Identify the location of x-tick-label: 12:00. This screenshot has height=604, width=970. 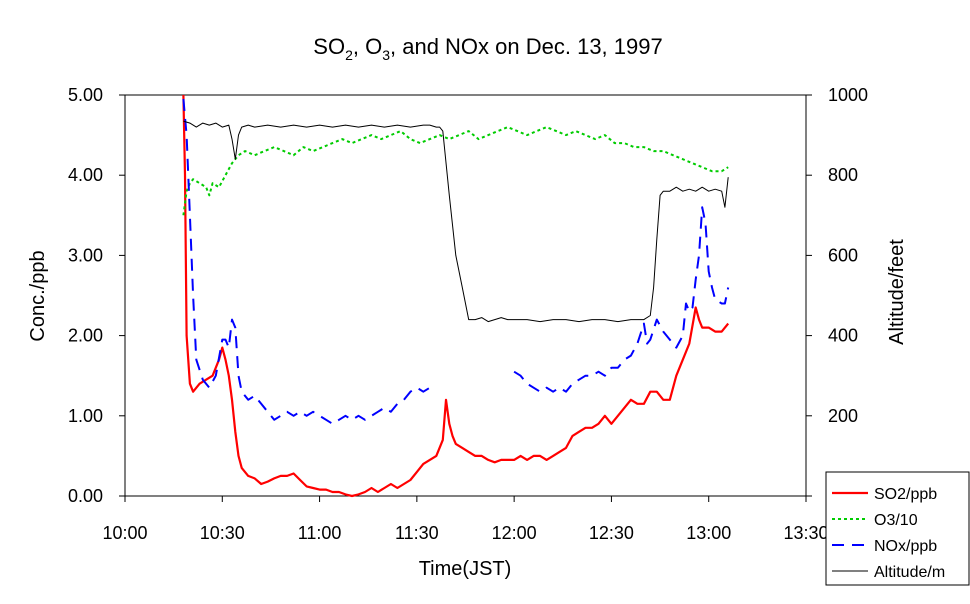
(514, 533).